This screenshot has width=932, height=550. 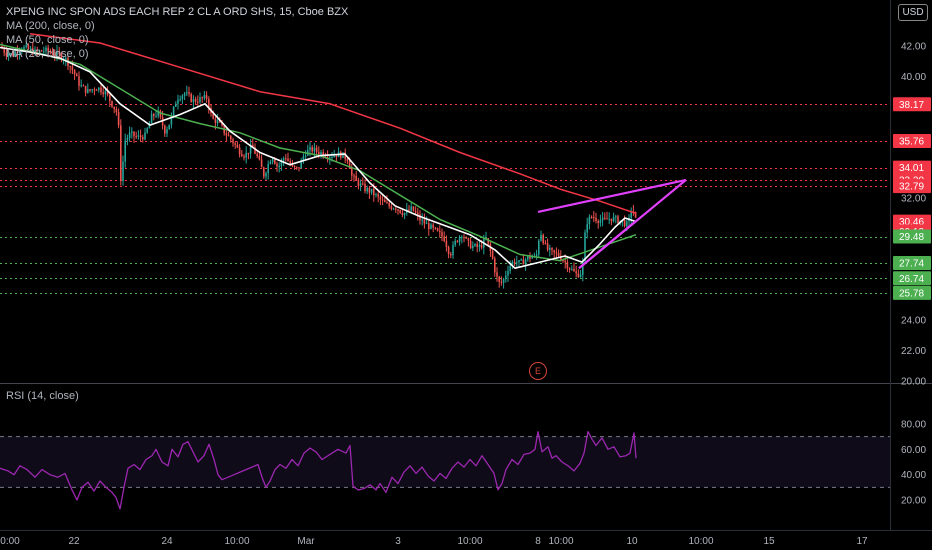 I want to click on price-label: 27.74, so click(x=911, y=264).